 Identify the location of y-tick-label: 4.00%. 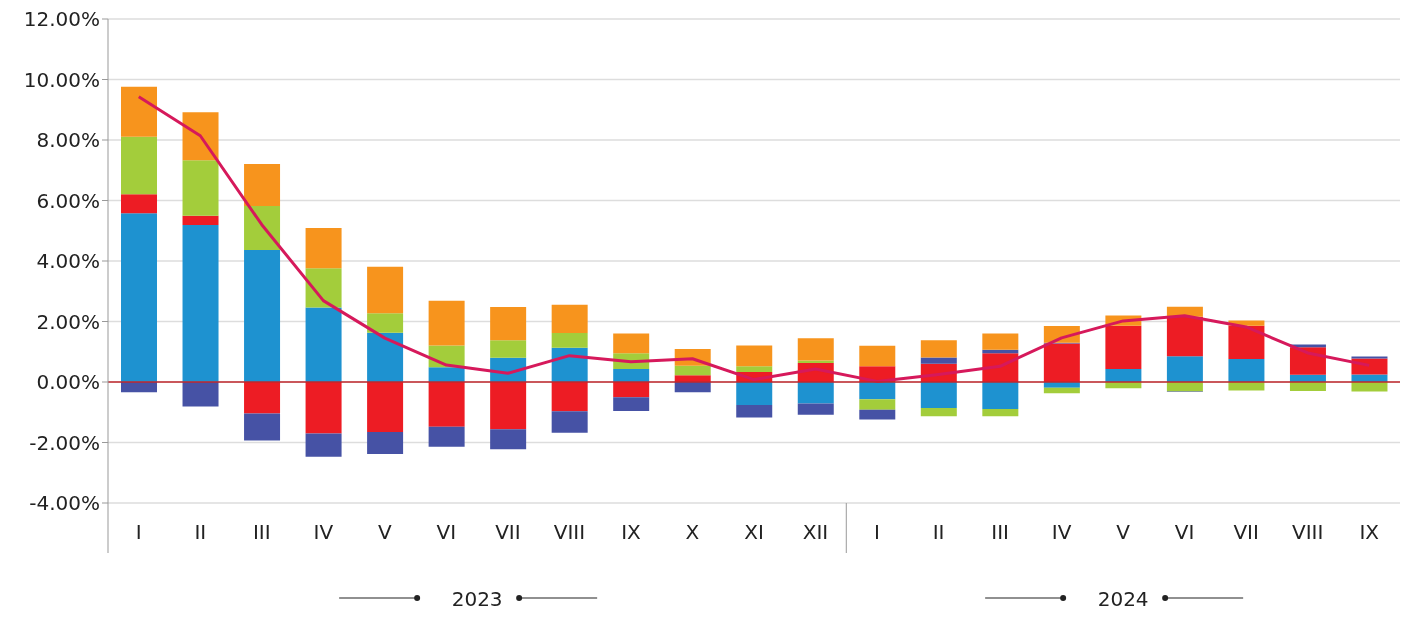
(68, 261).